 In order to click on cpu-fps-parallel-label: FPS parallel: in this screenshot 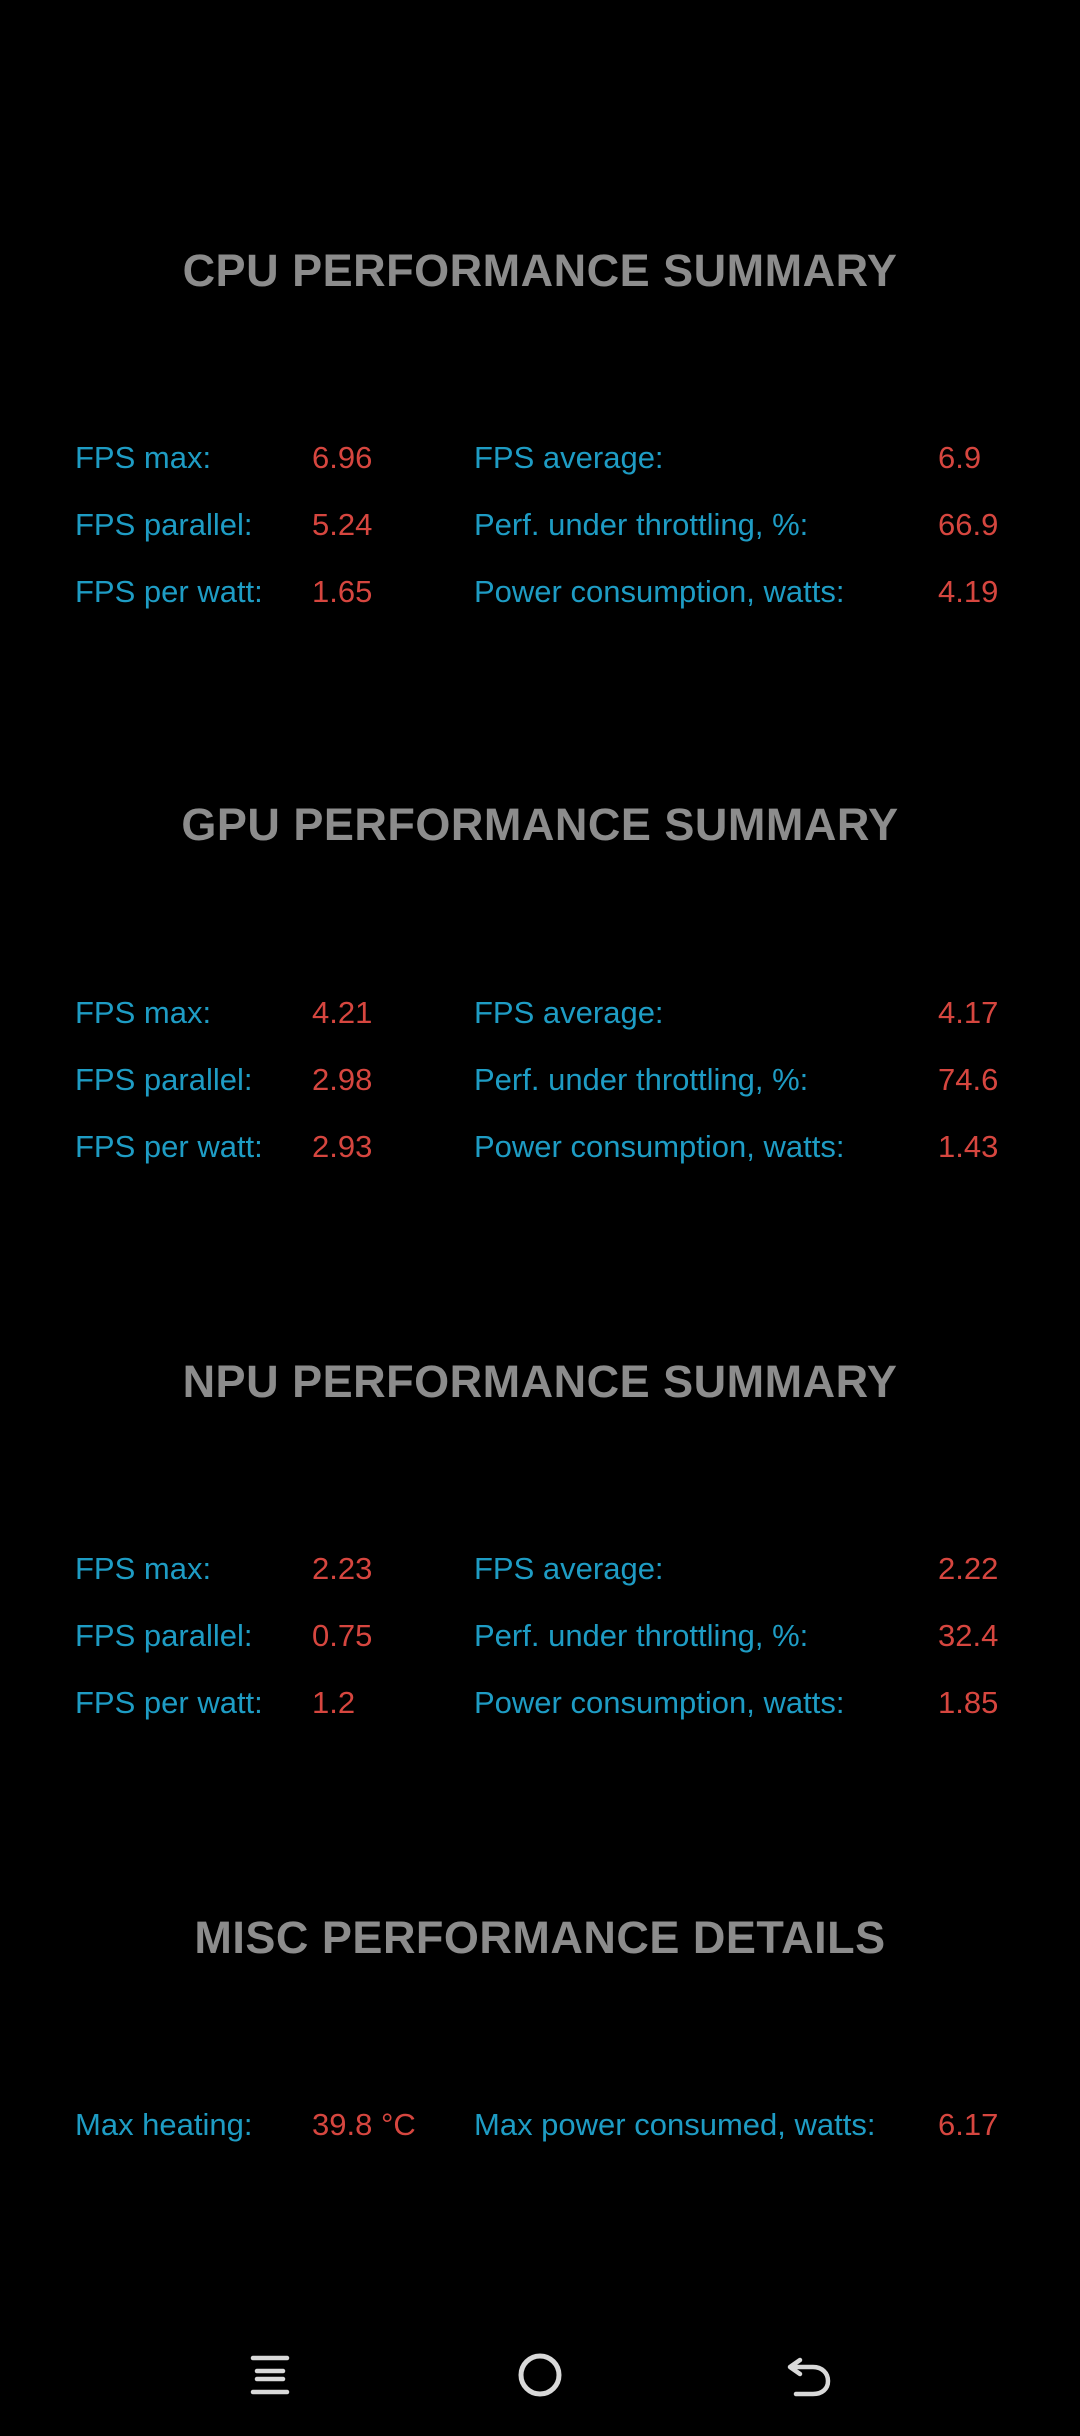, I will do `click(164, 524)`.